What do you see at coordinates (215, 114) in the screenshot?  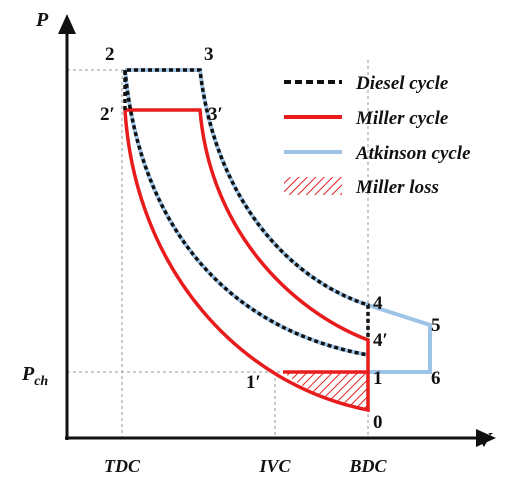 I see `point-label: 3′` at bounding box center [215, 114].